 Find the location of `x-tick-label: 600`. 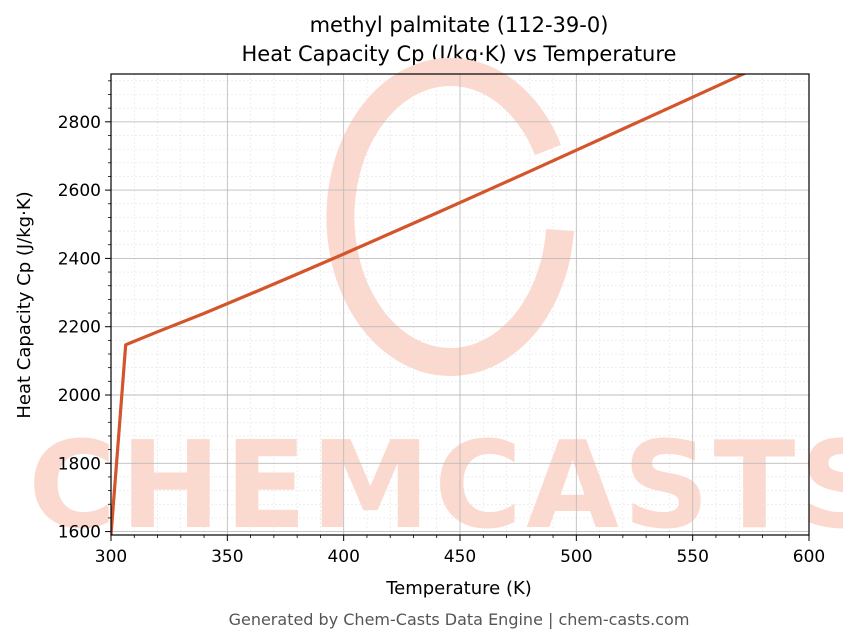

x-tick-label: 600 is located at coordinates (809, 557).